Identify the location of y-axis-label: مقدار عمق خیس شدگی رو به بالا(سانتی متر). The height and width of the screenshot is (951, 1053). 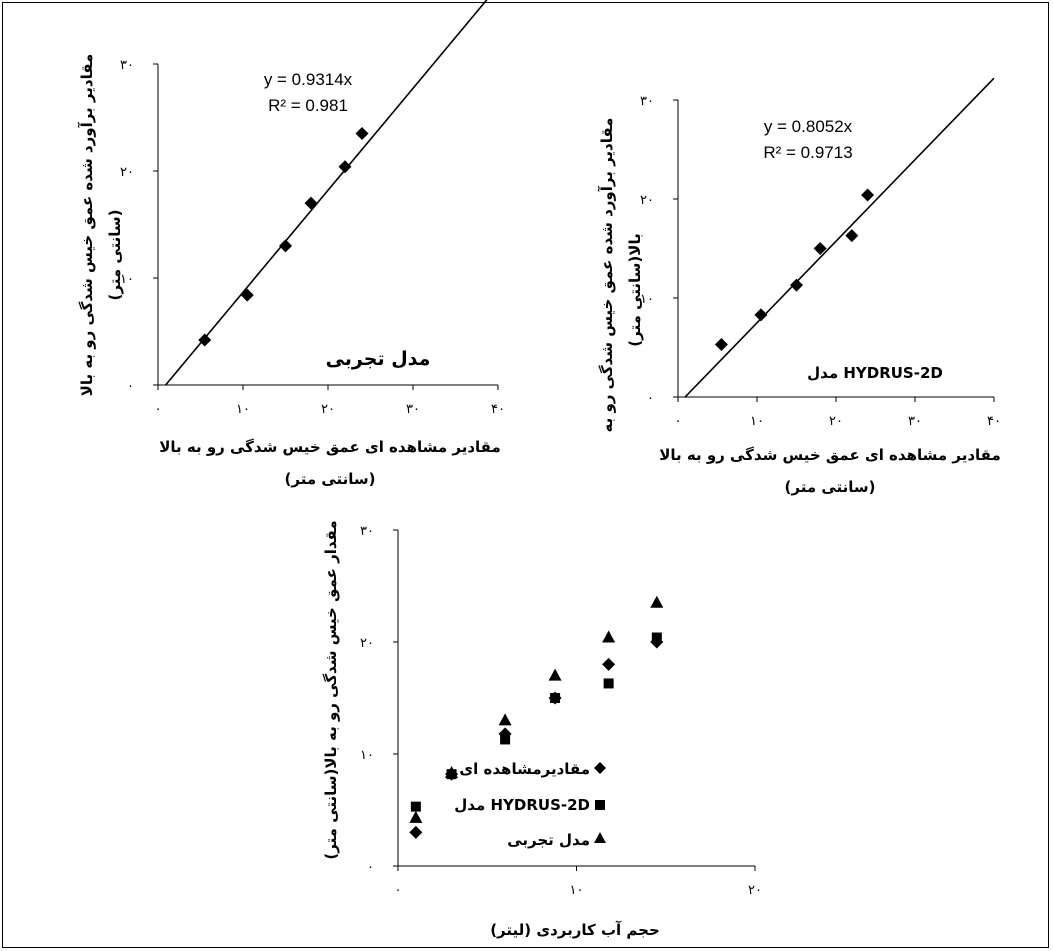
(331, 689).